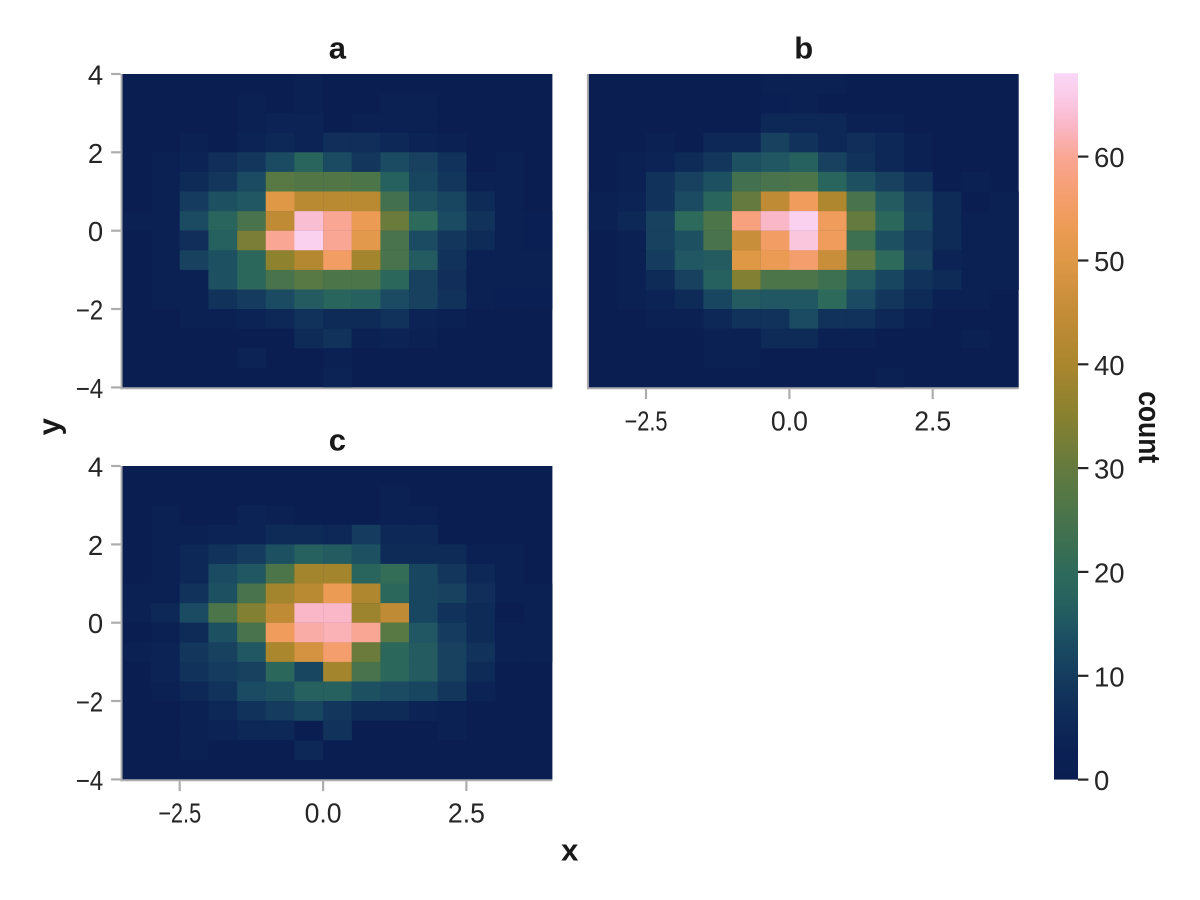  What do you see at coordinates (1109, 676) in the screenshot?
I see `svg-text: 10` at bounding box center [1109, 676].